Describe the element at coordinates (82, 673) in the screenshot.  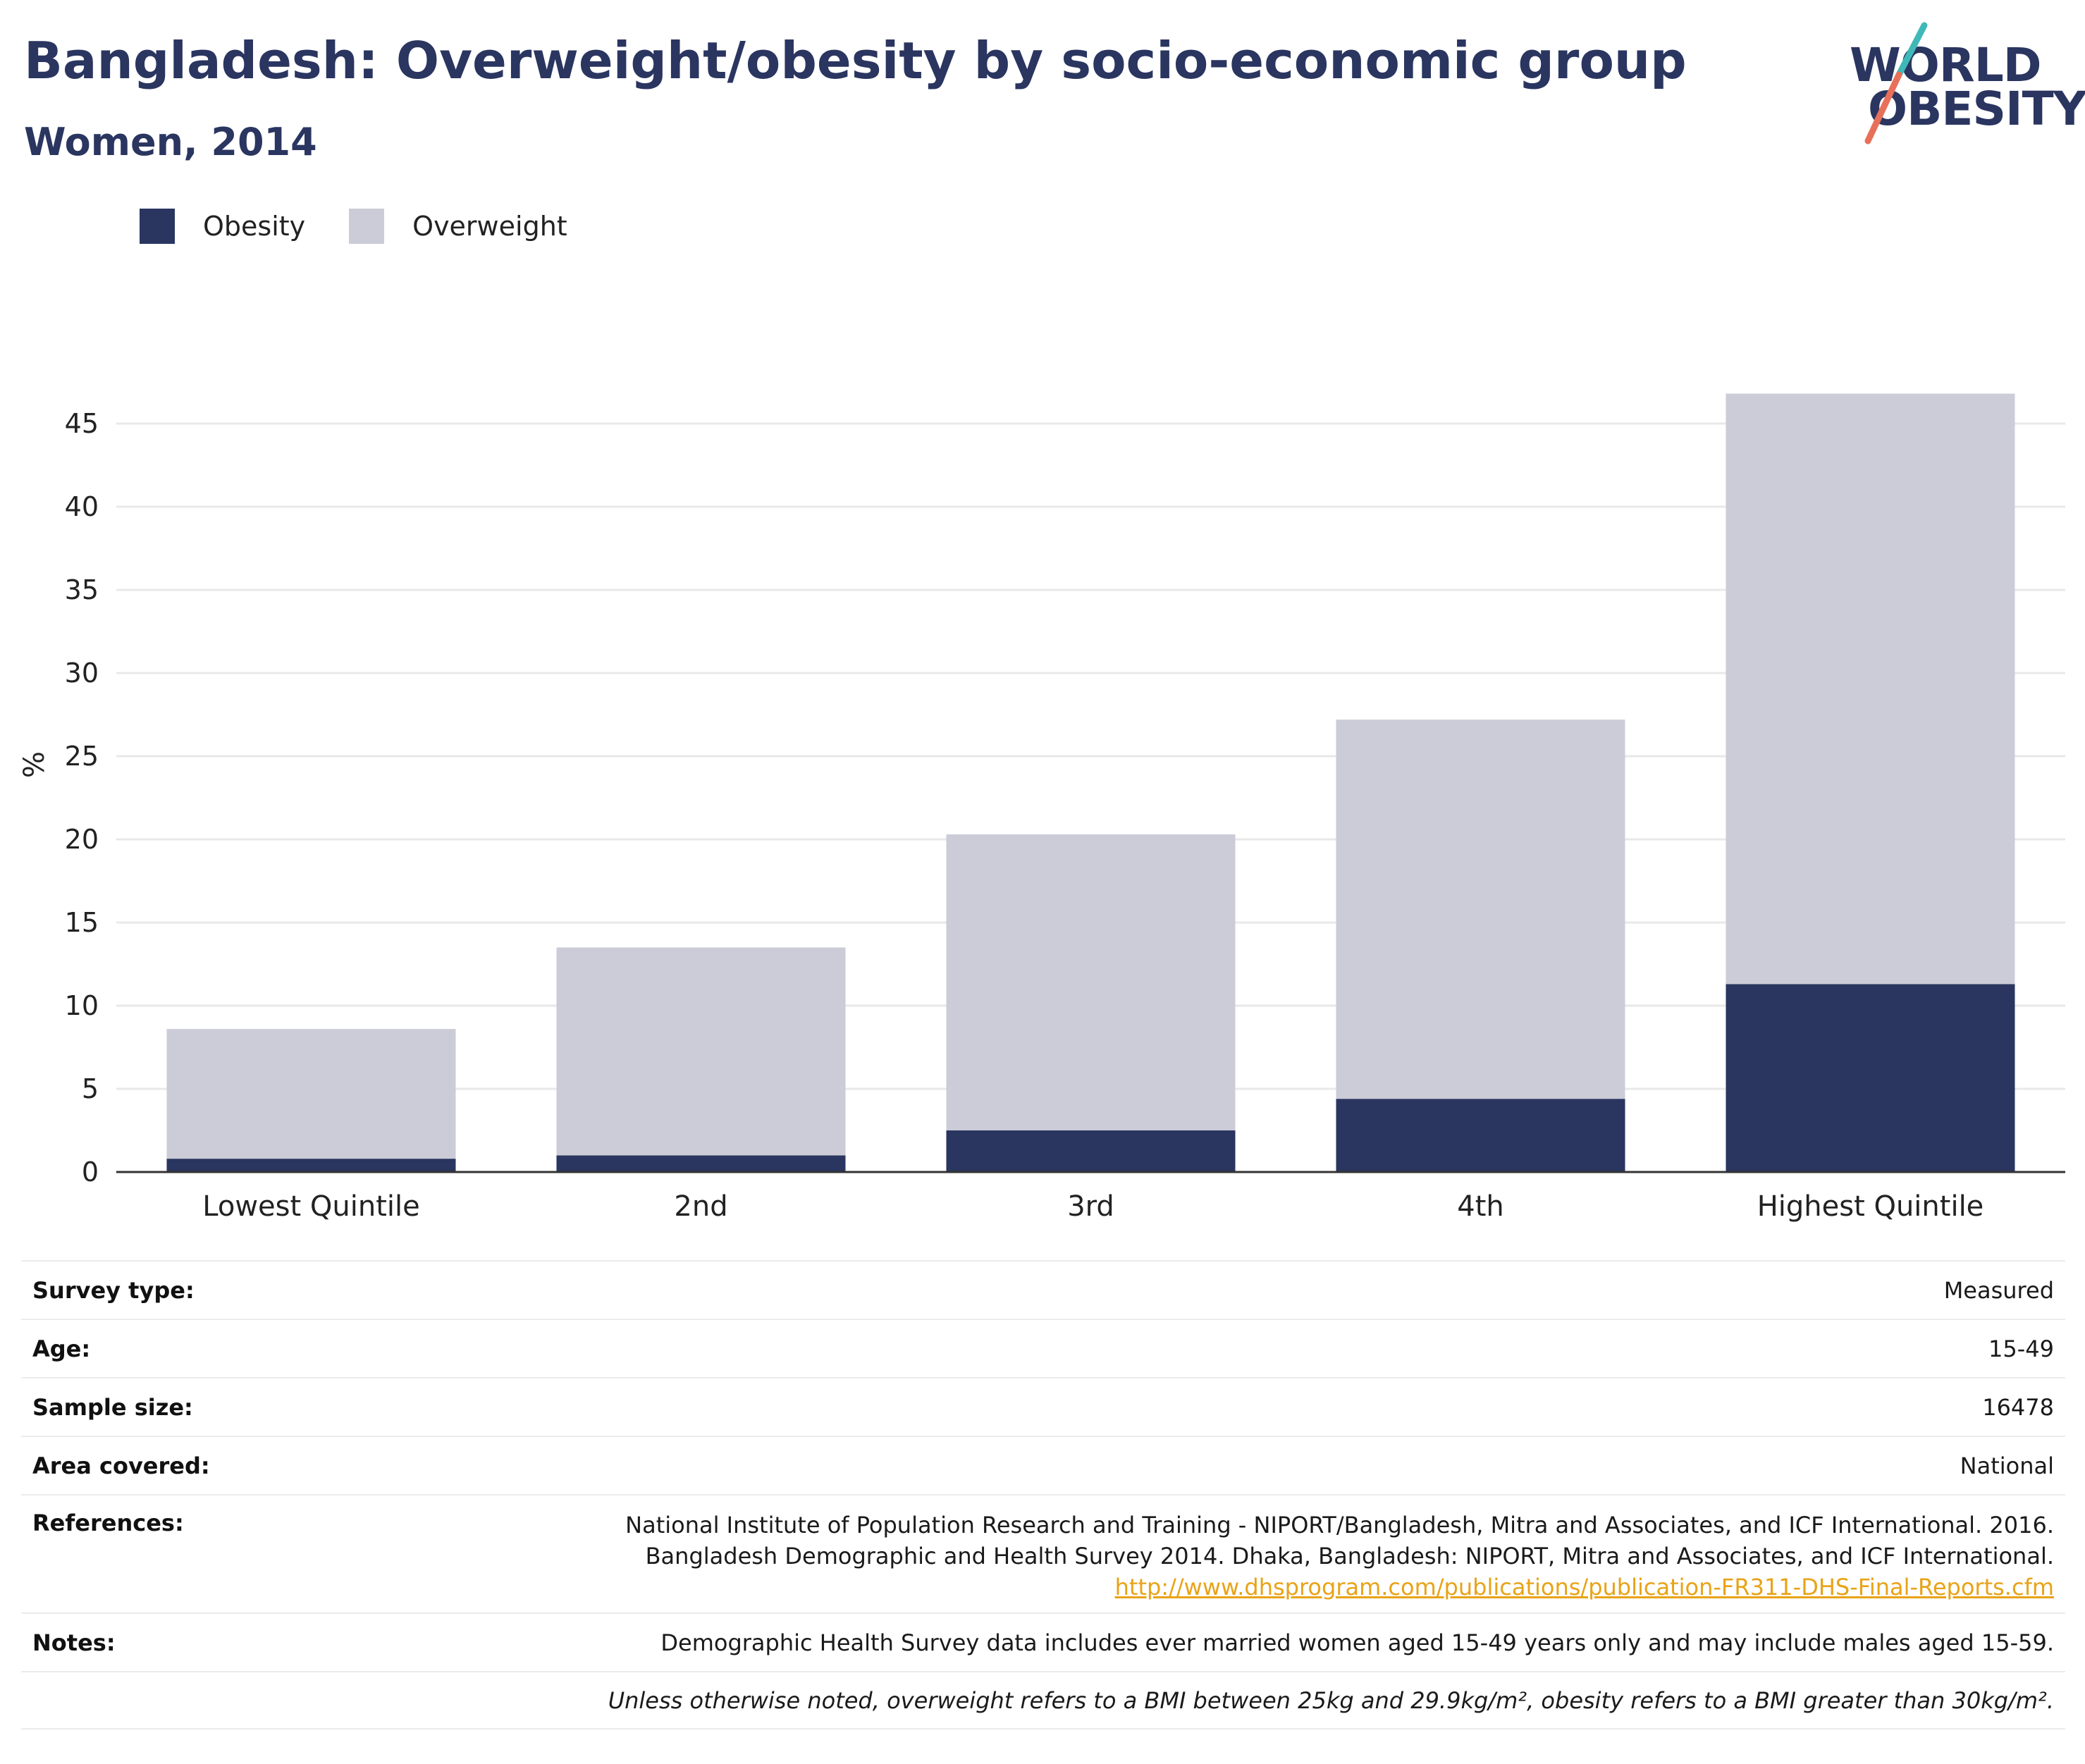
I see `y-tick-label: 30` at that location.